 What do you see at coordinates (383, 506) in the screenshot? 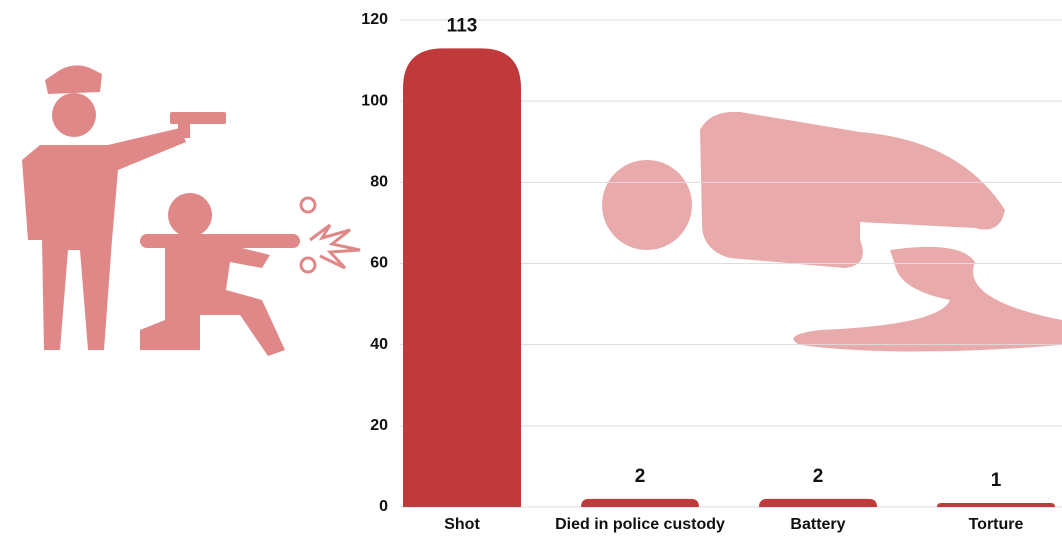
I see `y-tick-label: 0` at bounding box center [383, 506].